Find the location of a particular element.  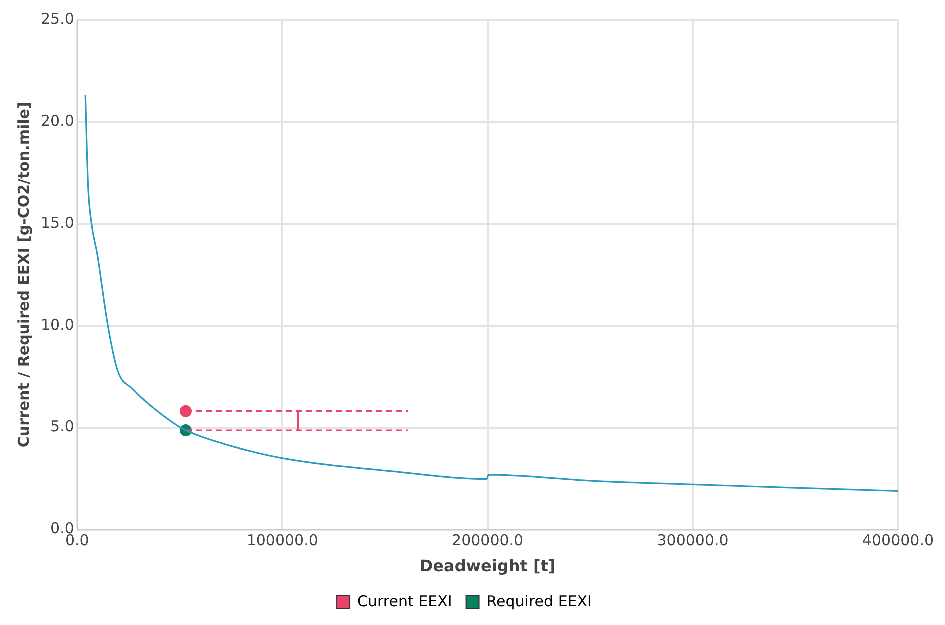

y-tick-label: 15.0 is located at coordinates (57, 223).